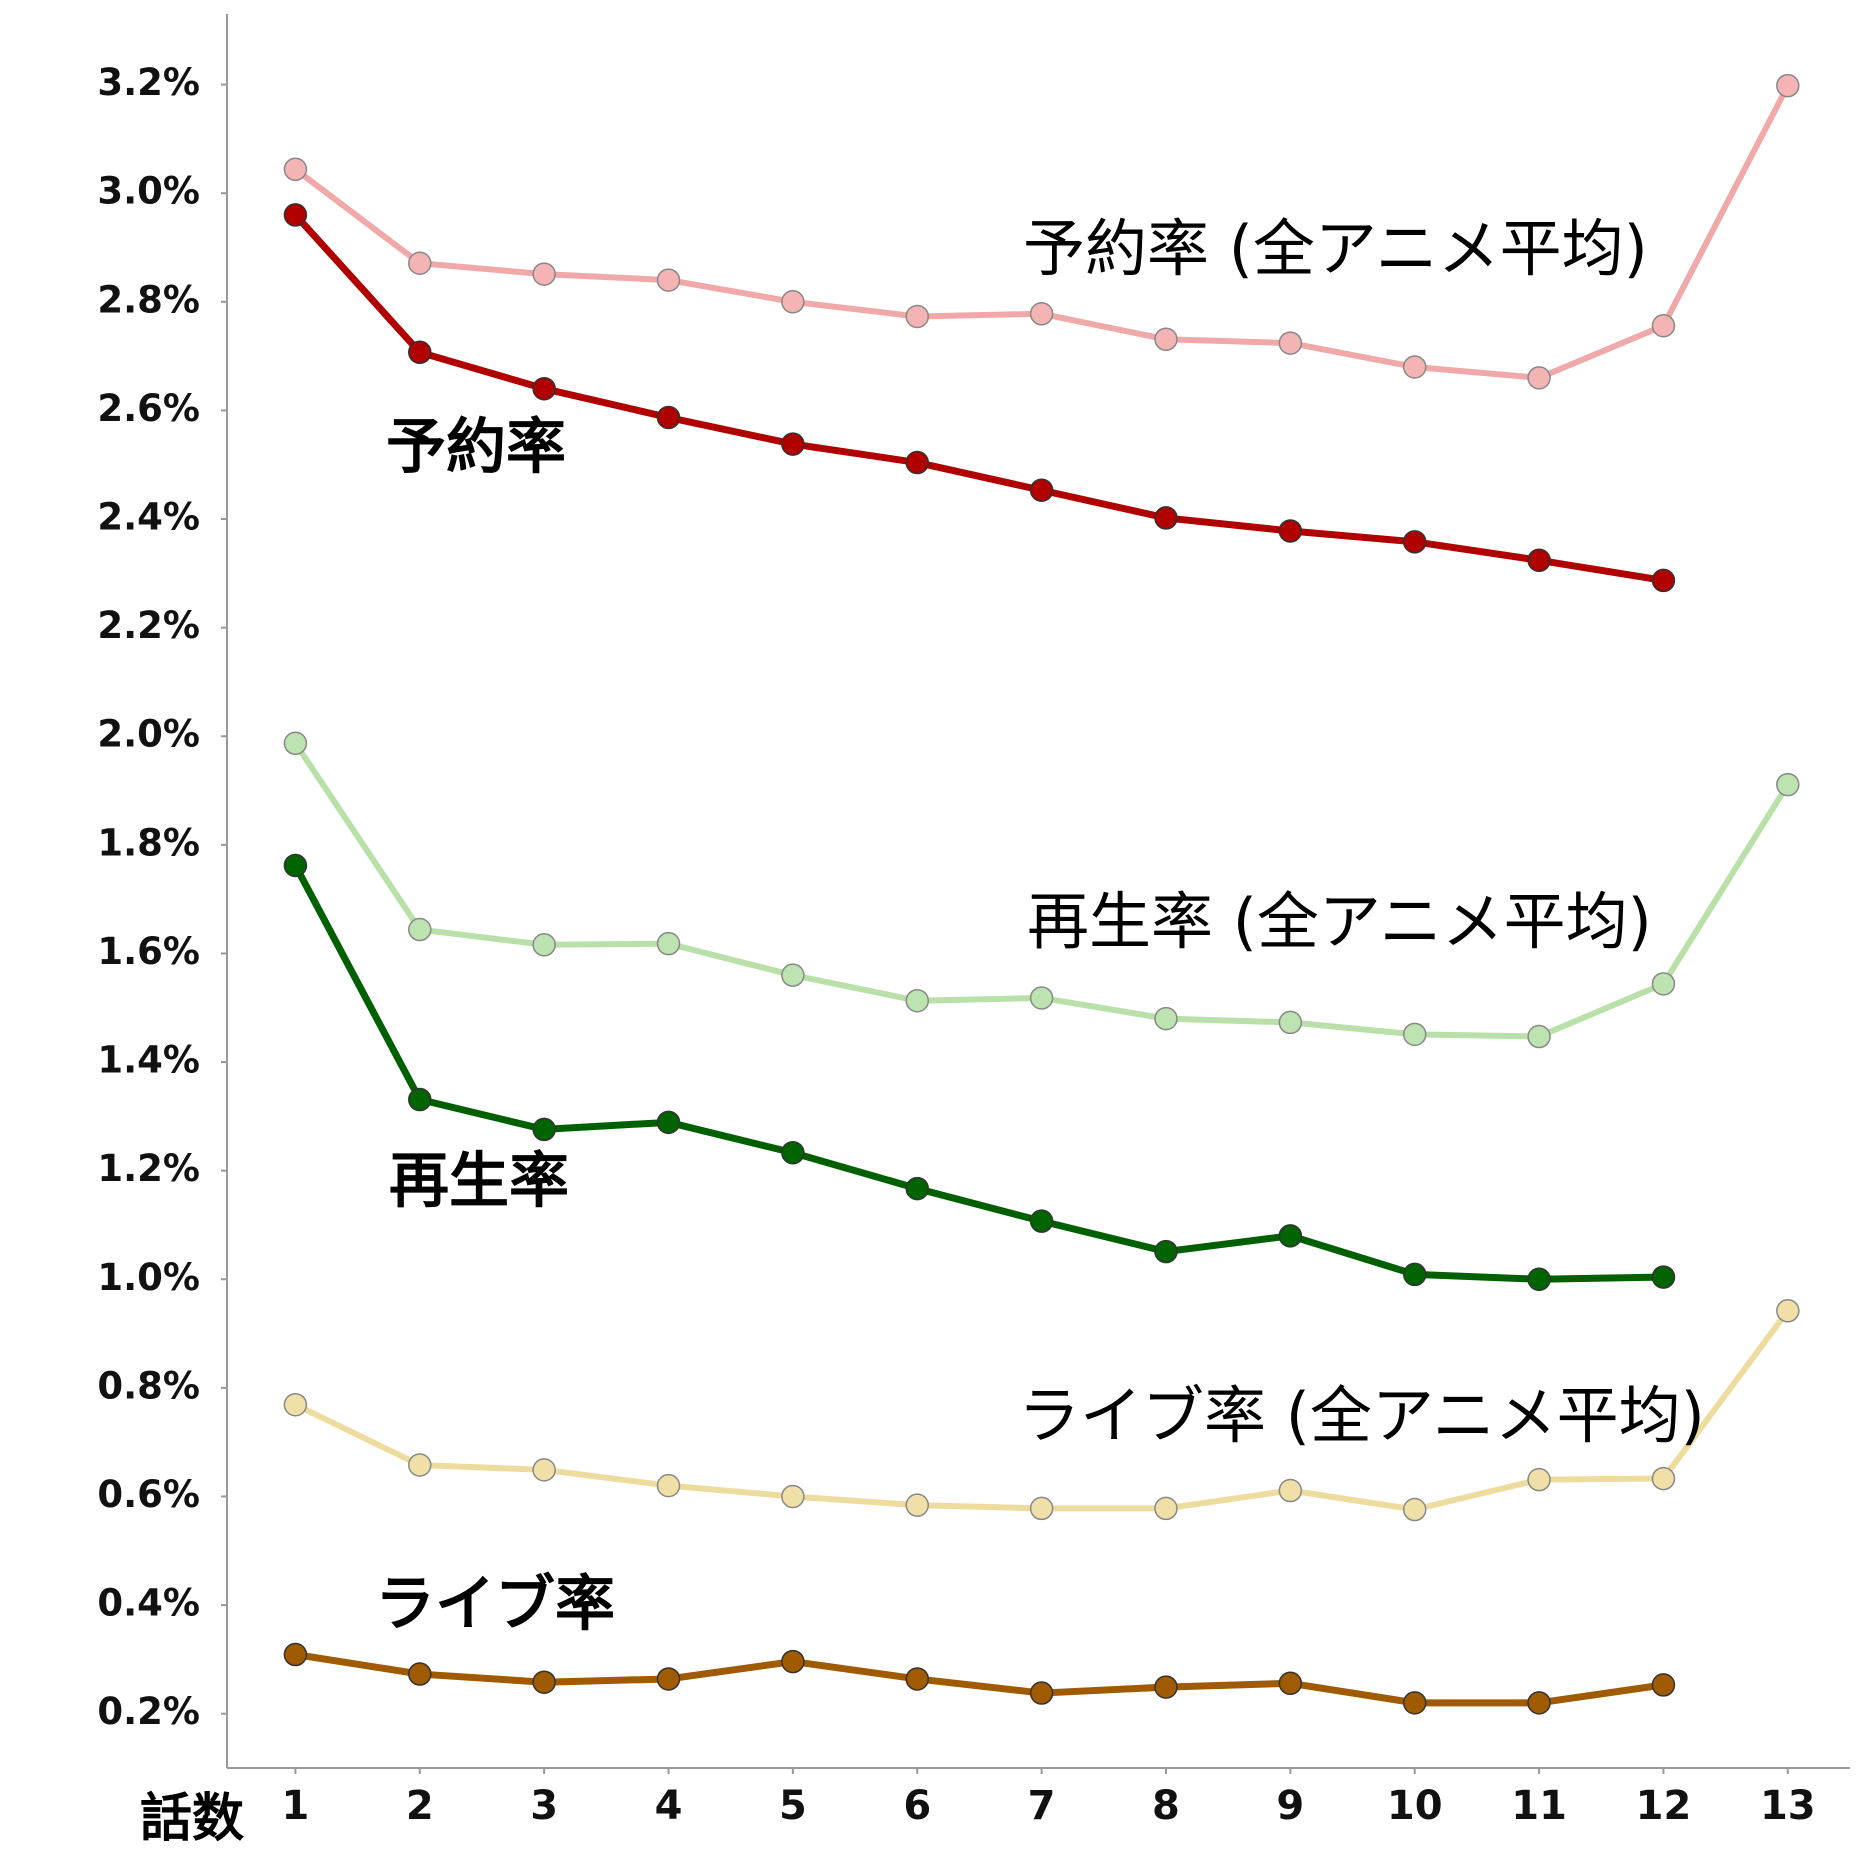 The height and width of the screenshot is (1860, 1860). What do you see at coordinates (1788, 1806) in the screenshot?
I see `x-tick-label: 13` at bounding box center [1788, 1806].